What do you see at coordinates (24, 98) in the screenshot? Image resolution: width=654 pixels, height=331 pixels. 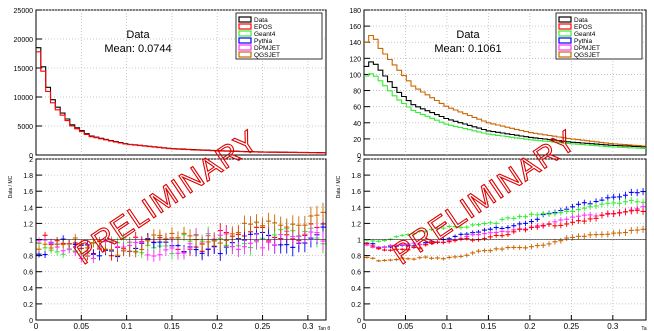 I see `top-y-tick-label: 10000` at bounding box center [24, 98].